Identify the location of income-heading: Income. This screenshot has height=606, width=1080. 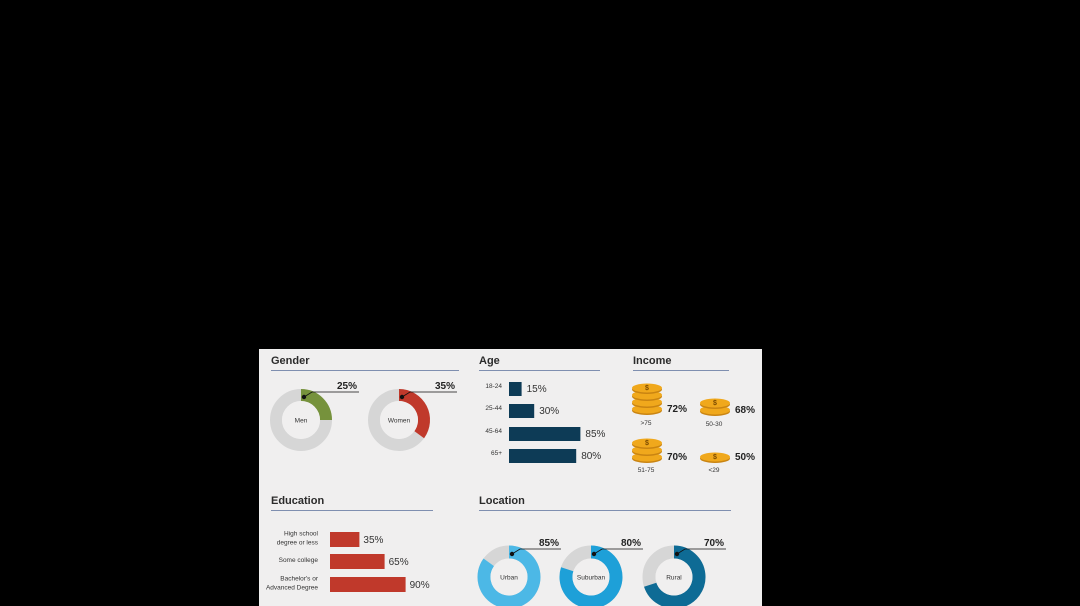
(652, 361).